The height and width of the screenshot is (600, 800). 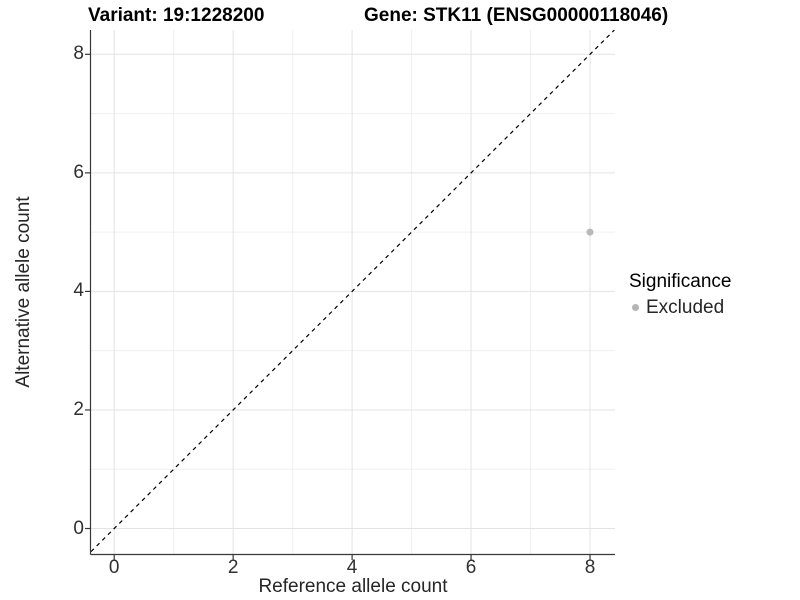 I want to click on plot-title-gene: Gene: STK11 (ENSG00000118046), so click(x=516, y=15).